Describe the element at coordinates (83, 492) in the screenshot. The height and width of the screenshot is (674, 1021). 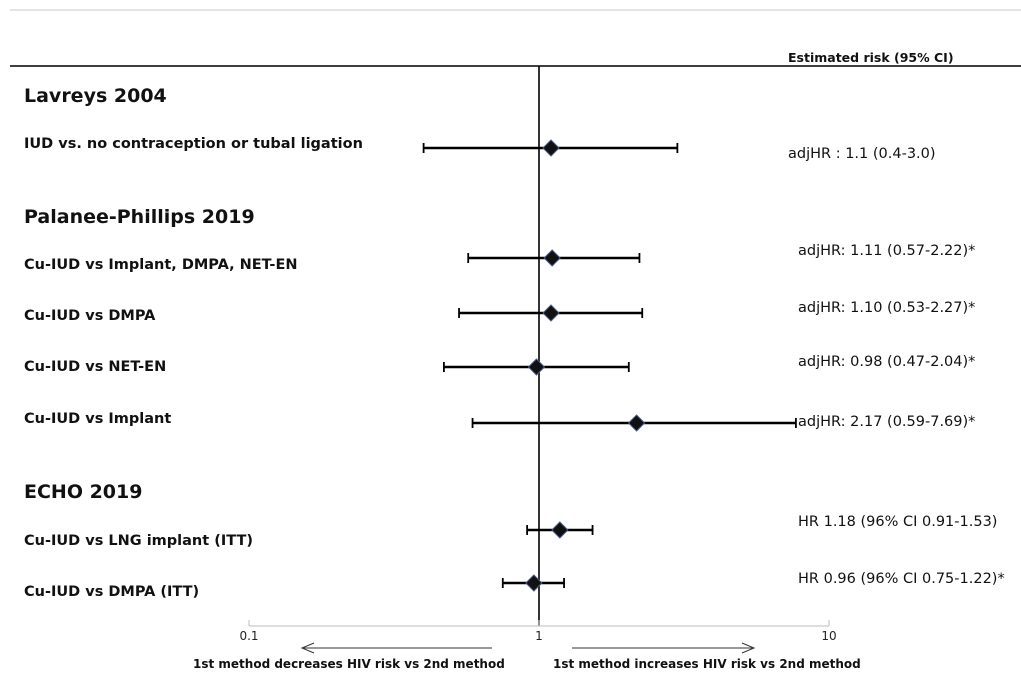
I see `study-heading: ECHO 2019` at that location.